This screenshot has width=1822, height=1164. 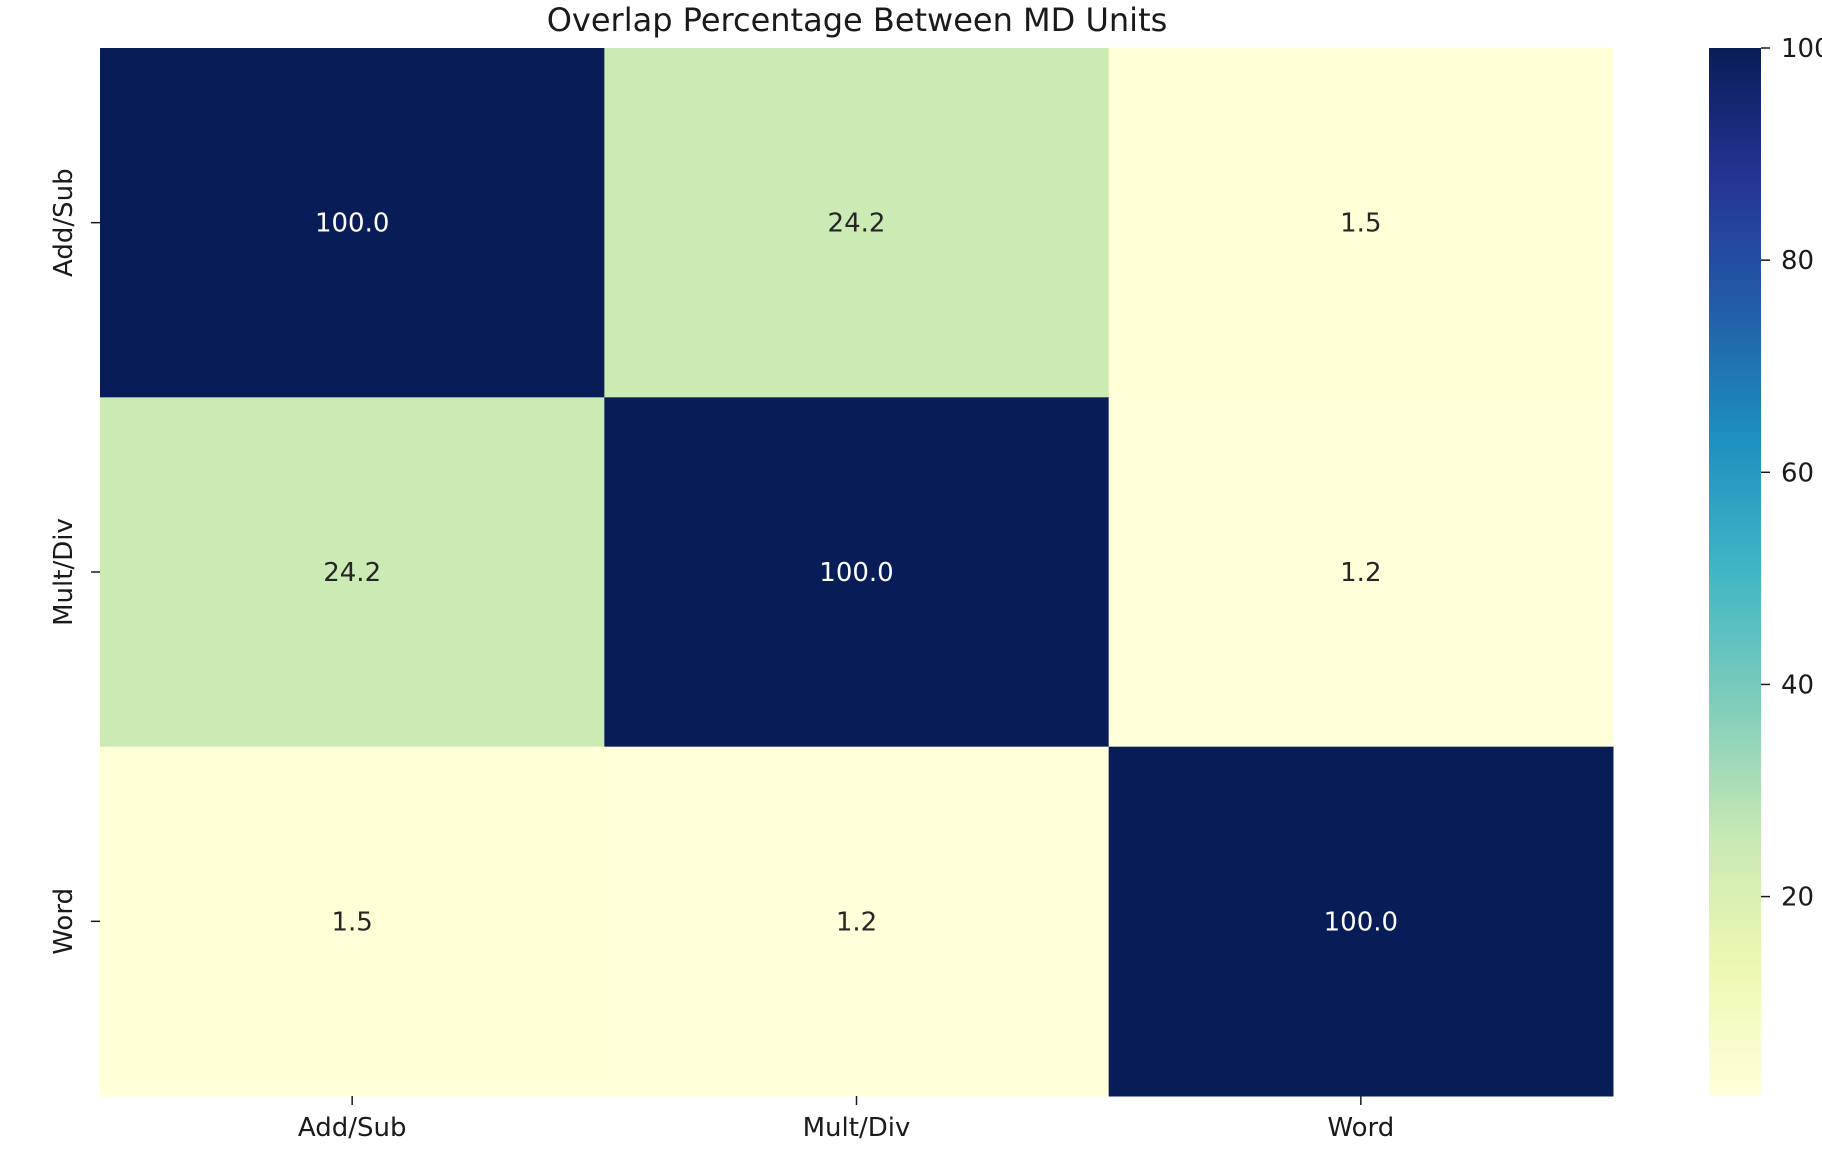 I want to click on colorbar-tick-label: 20, so click(x=1797, y=898).